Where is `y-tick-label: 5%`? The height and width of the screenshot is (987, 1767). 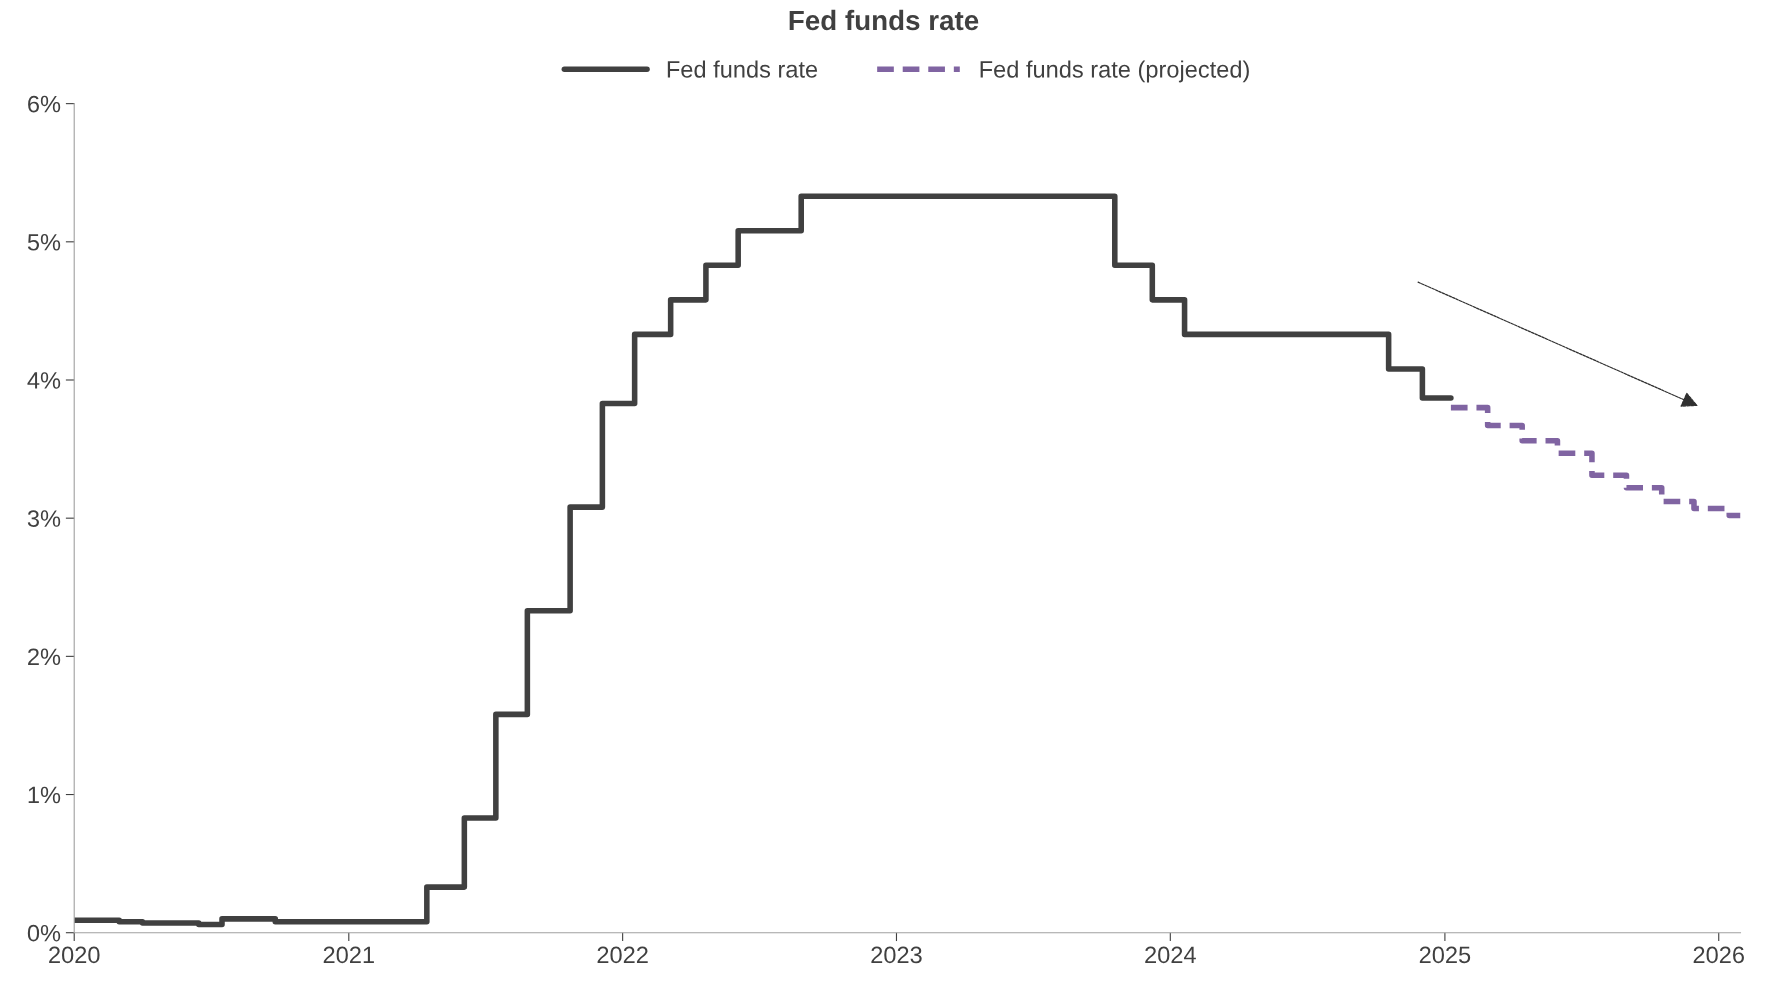 y-tick-label: 5% is located at coordinates (44, 242).